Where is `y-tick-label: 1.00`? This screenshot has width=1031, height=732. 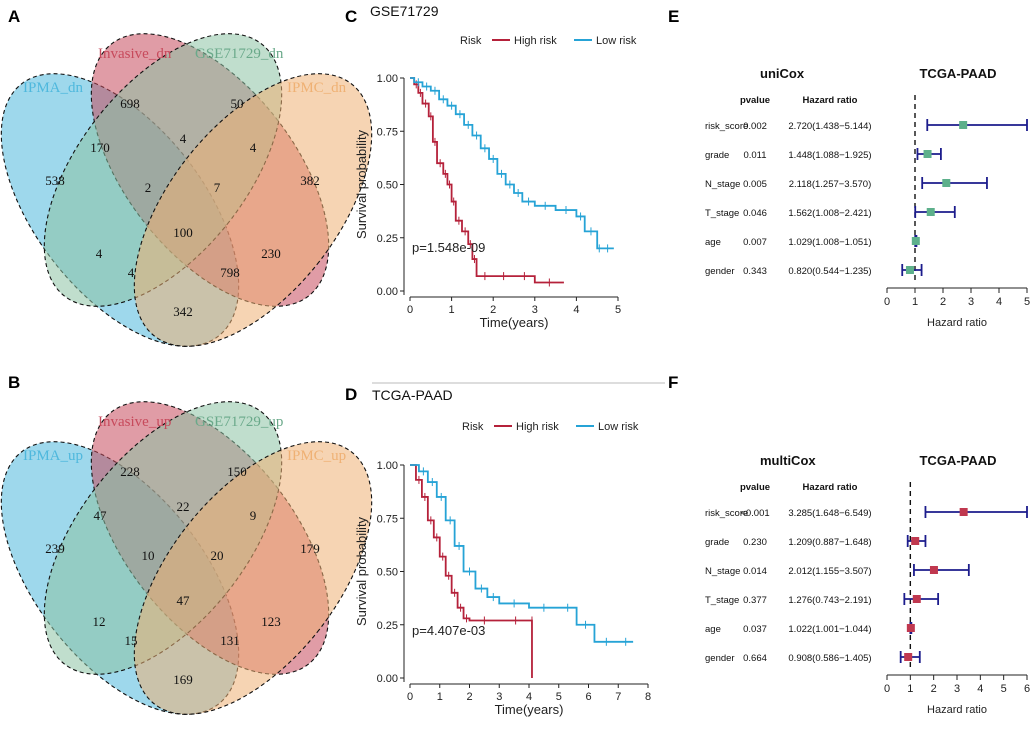
y-tick-label: 1.00 is located at coordinates (387, 79).